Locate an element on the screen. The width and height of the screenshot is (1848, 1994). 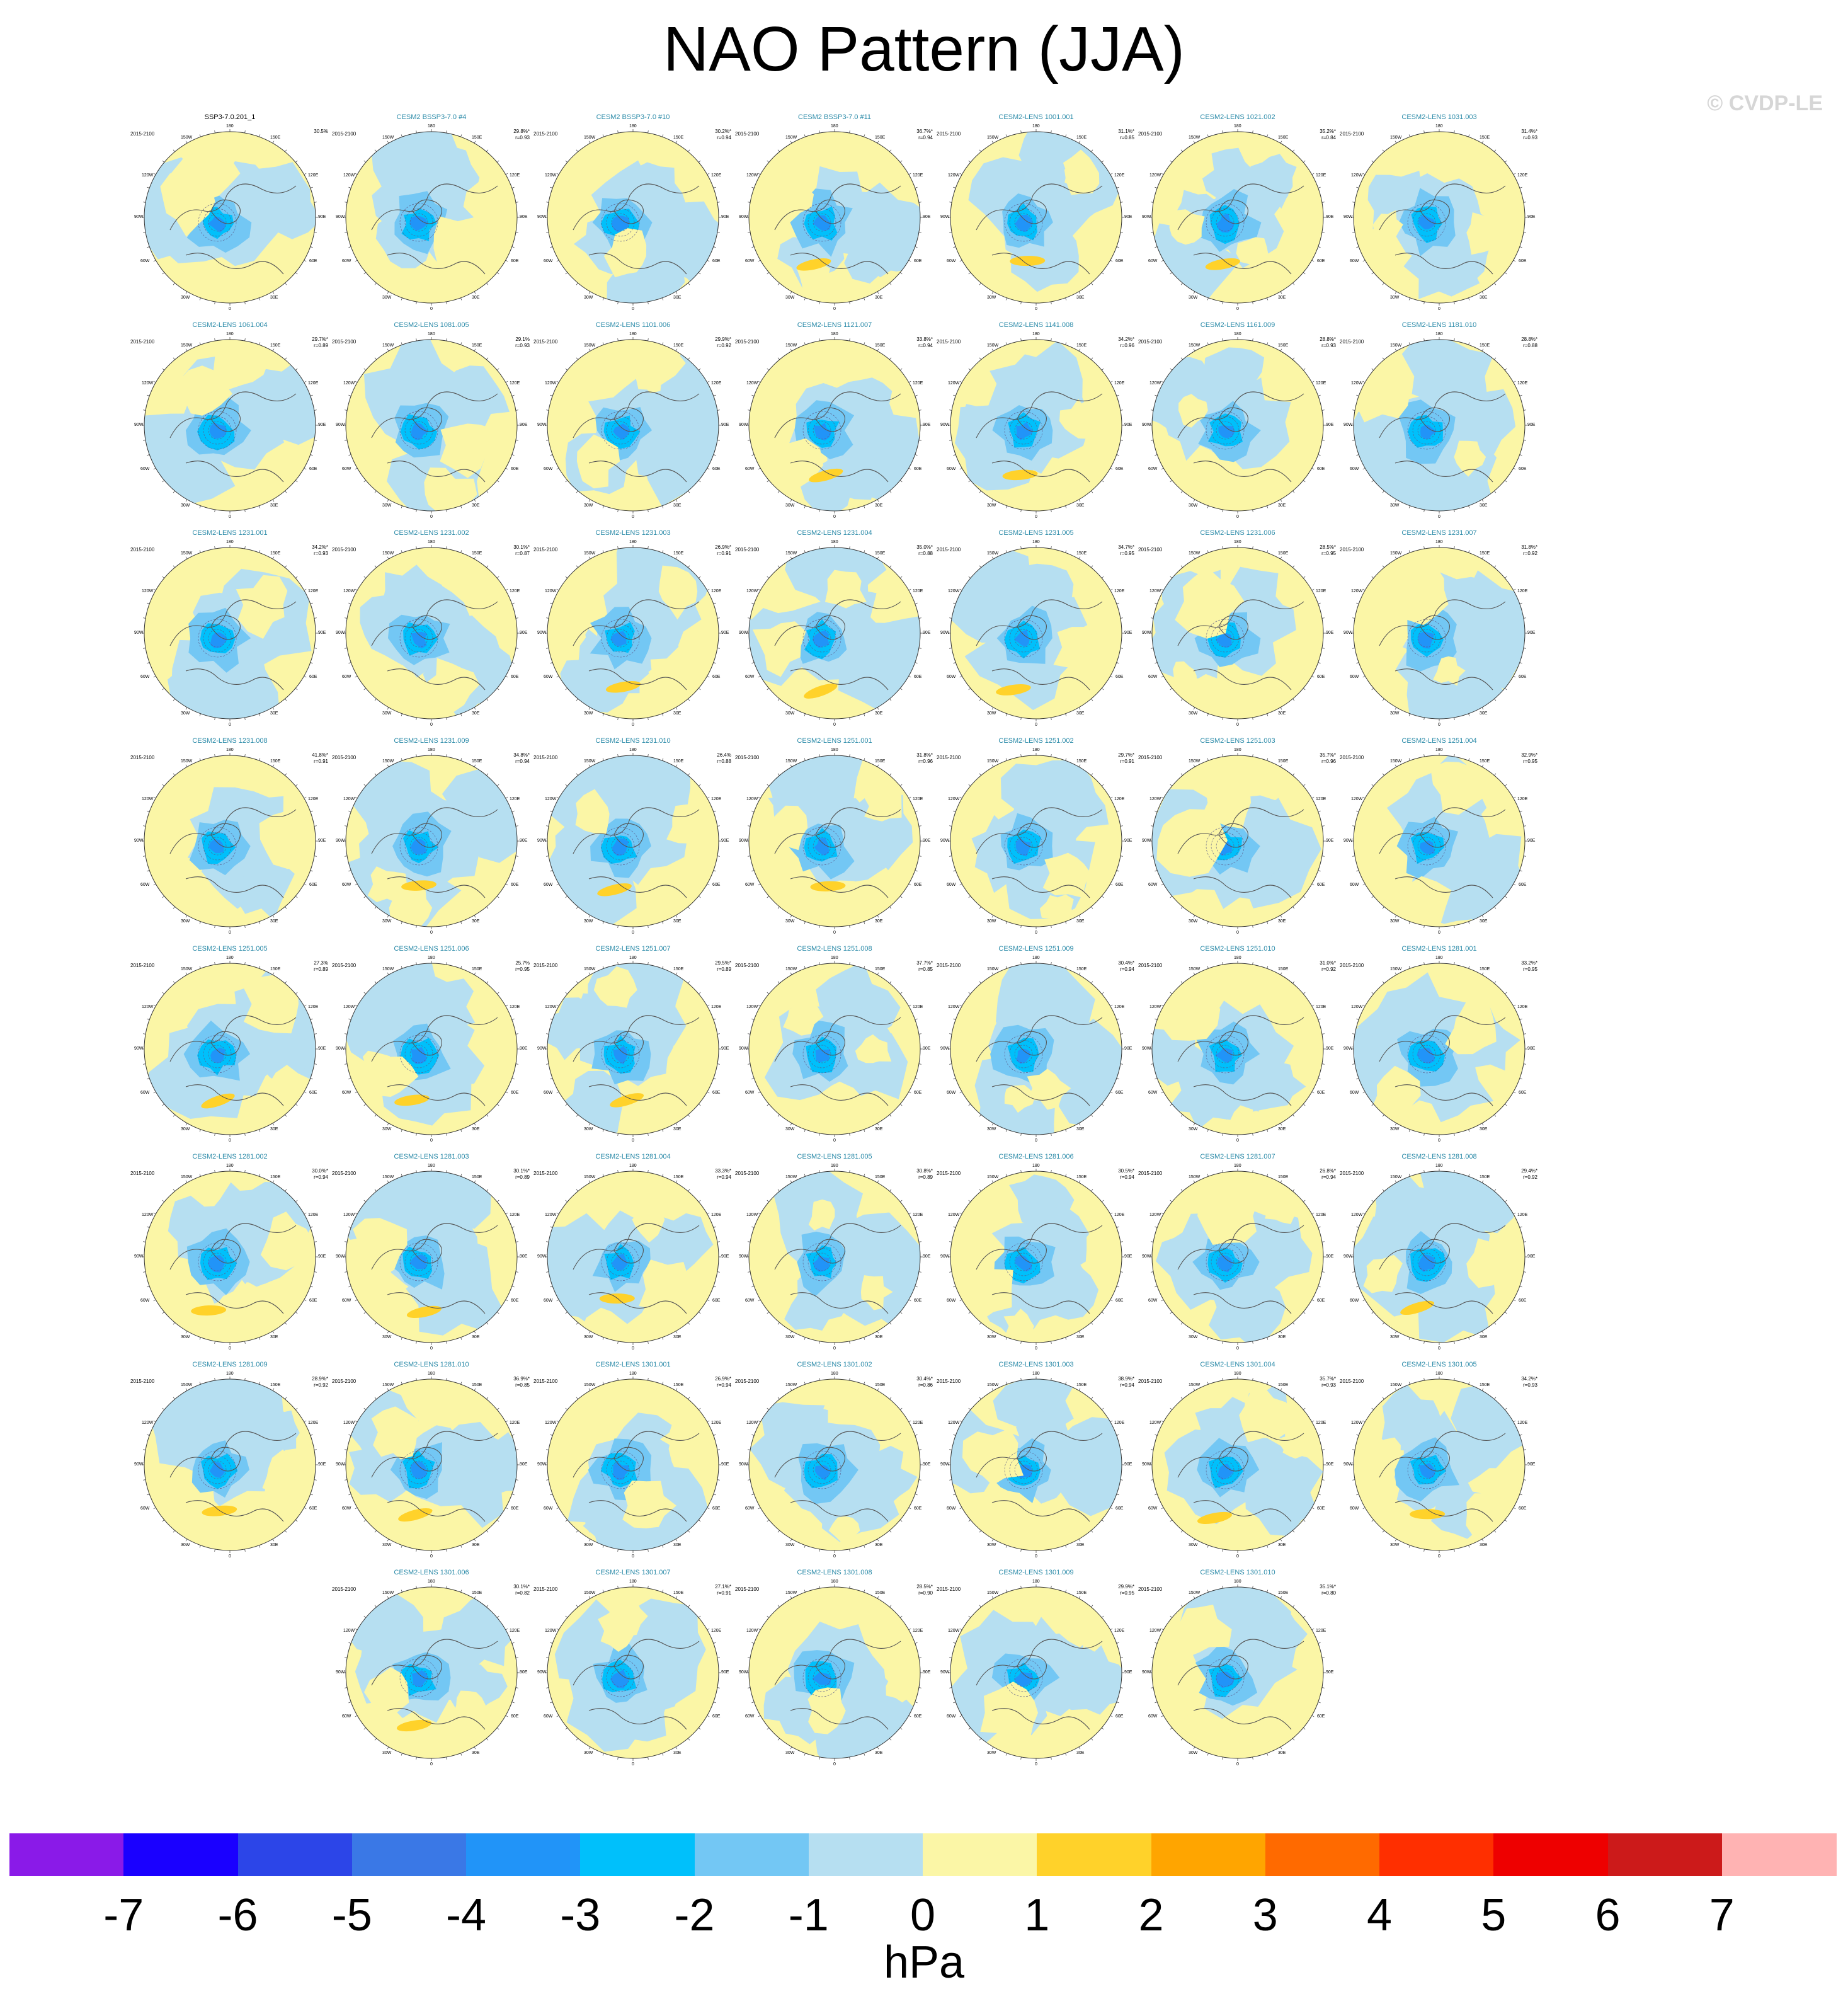
panel-variance: 26.4% is located at coordinates (724, 755).